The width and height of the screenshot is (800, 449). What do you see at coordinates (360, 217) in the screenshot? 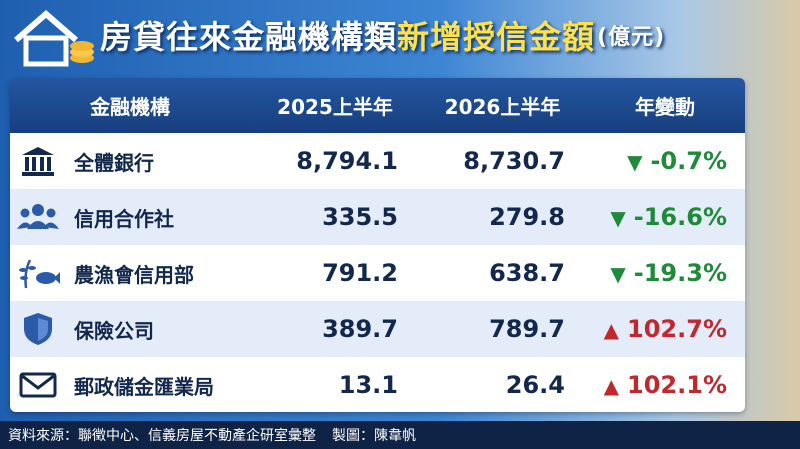
I see `amount-2025: 335.5` at bounding box center [360, 217].